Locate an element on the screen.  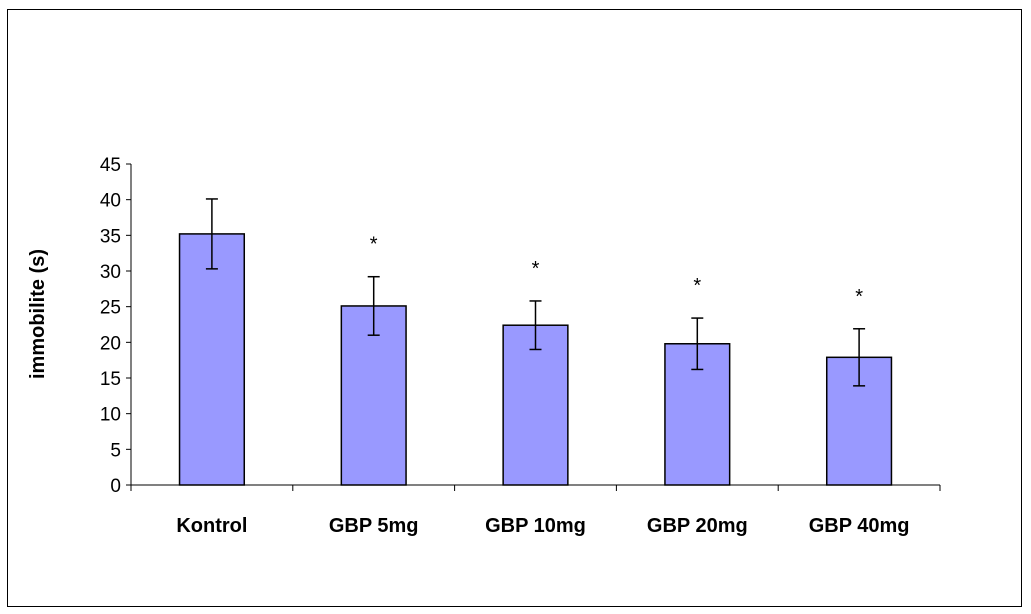
y-axis-title: immobilite (s) is located at coordinates (38, 314).